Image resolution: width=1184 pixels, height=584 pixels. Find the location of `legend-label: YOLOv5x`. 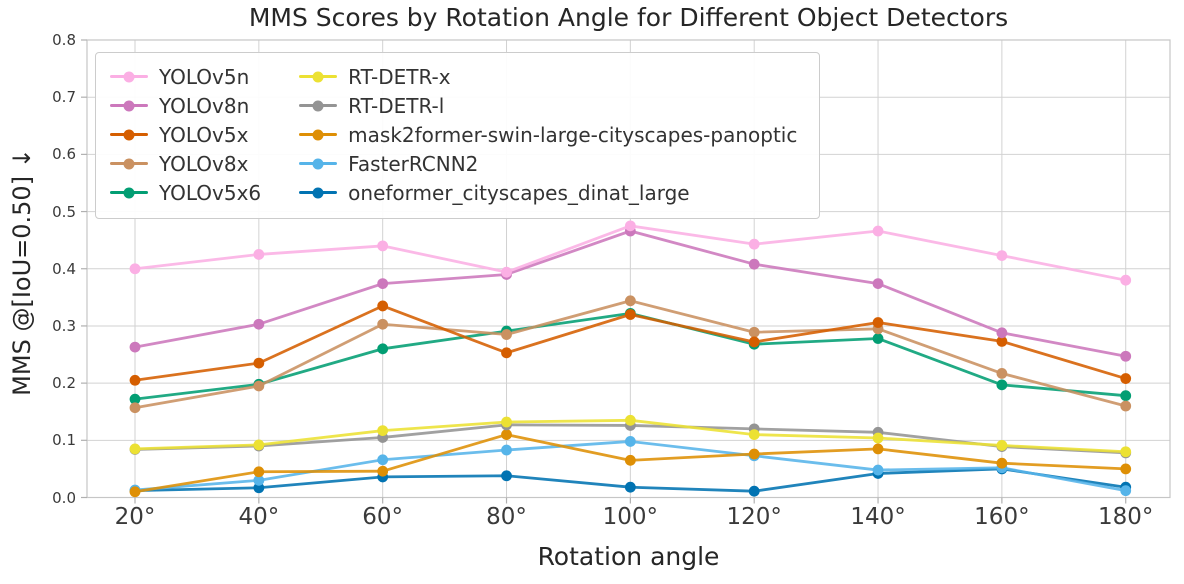

legend-label: YOLOv5x is located at coordinates (204, 134).